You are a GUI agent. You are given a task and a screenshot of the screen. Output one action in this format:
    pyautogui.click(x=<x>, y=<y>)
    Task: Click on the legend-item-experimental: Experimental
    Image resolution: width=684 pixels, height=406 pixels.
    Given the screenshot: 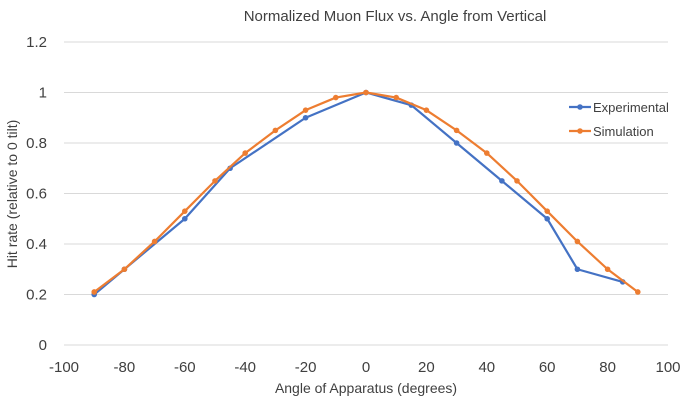 What is the action you would take?
    pyautogui.click(x=619, y=107)
    